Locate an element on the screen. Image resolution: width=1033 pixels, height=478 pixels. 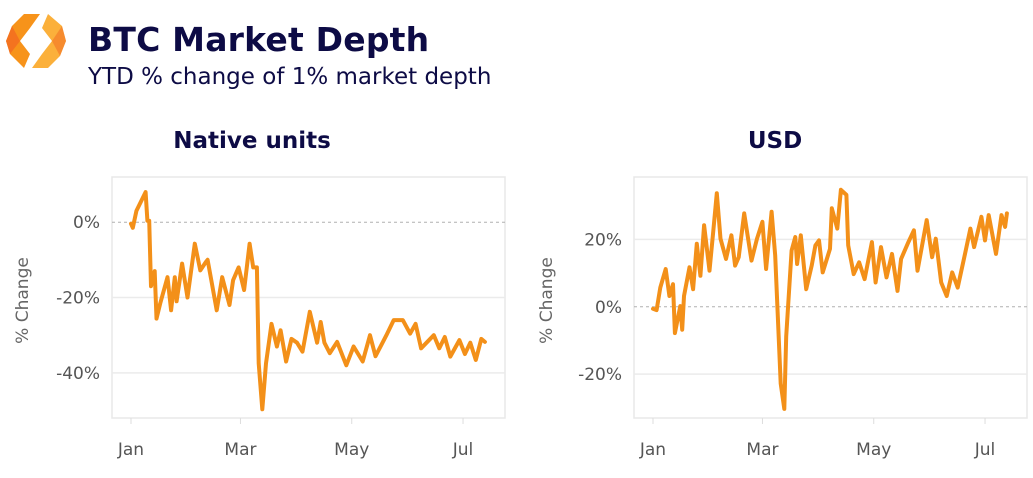
y-tick-label: -40% is located at coordinates (78, 374).